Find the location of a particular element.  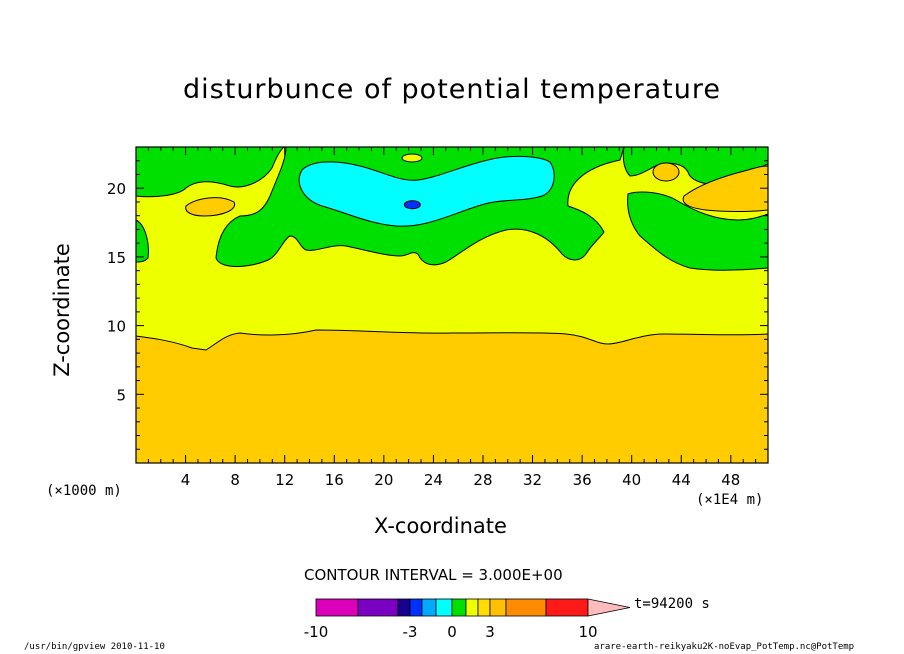

x-axis-label: X-coordinate is located at coordinates (440, 526).